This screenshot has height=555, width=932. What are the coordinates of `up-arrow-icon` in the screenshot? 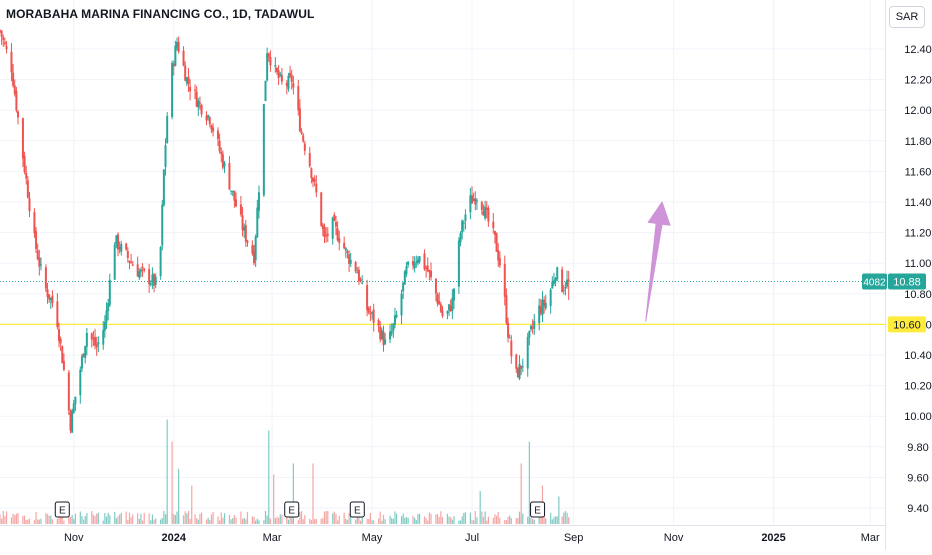 It's located at (658, 261).